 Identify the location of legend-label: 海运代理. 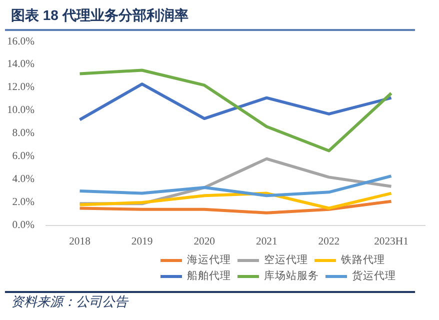
(209, 260).